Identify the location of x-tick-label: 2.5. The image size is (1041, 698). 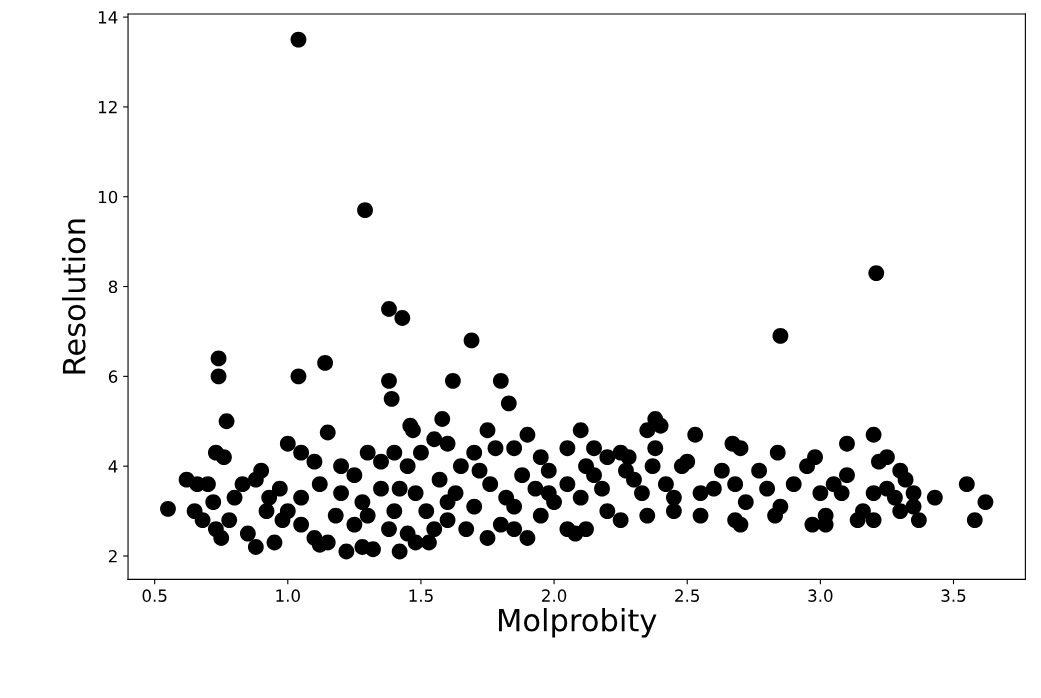
(687, 595).